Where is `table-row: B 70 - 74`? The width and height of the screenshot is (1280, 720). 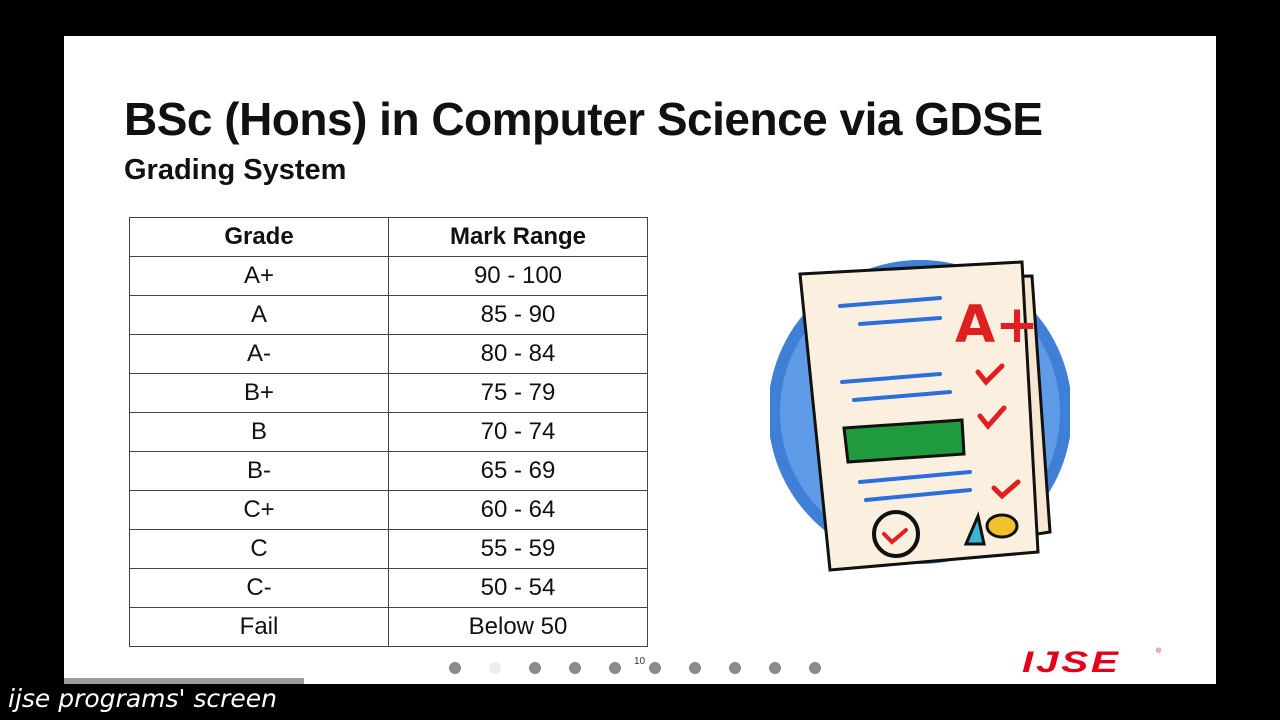
table-row: B 70 - 74 is located at coordinates (388, 432).